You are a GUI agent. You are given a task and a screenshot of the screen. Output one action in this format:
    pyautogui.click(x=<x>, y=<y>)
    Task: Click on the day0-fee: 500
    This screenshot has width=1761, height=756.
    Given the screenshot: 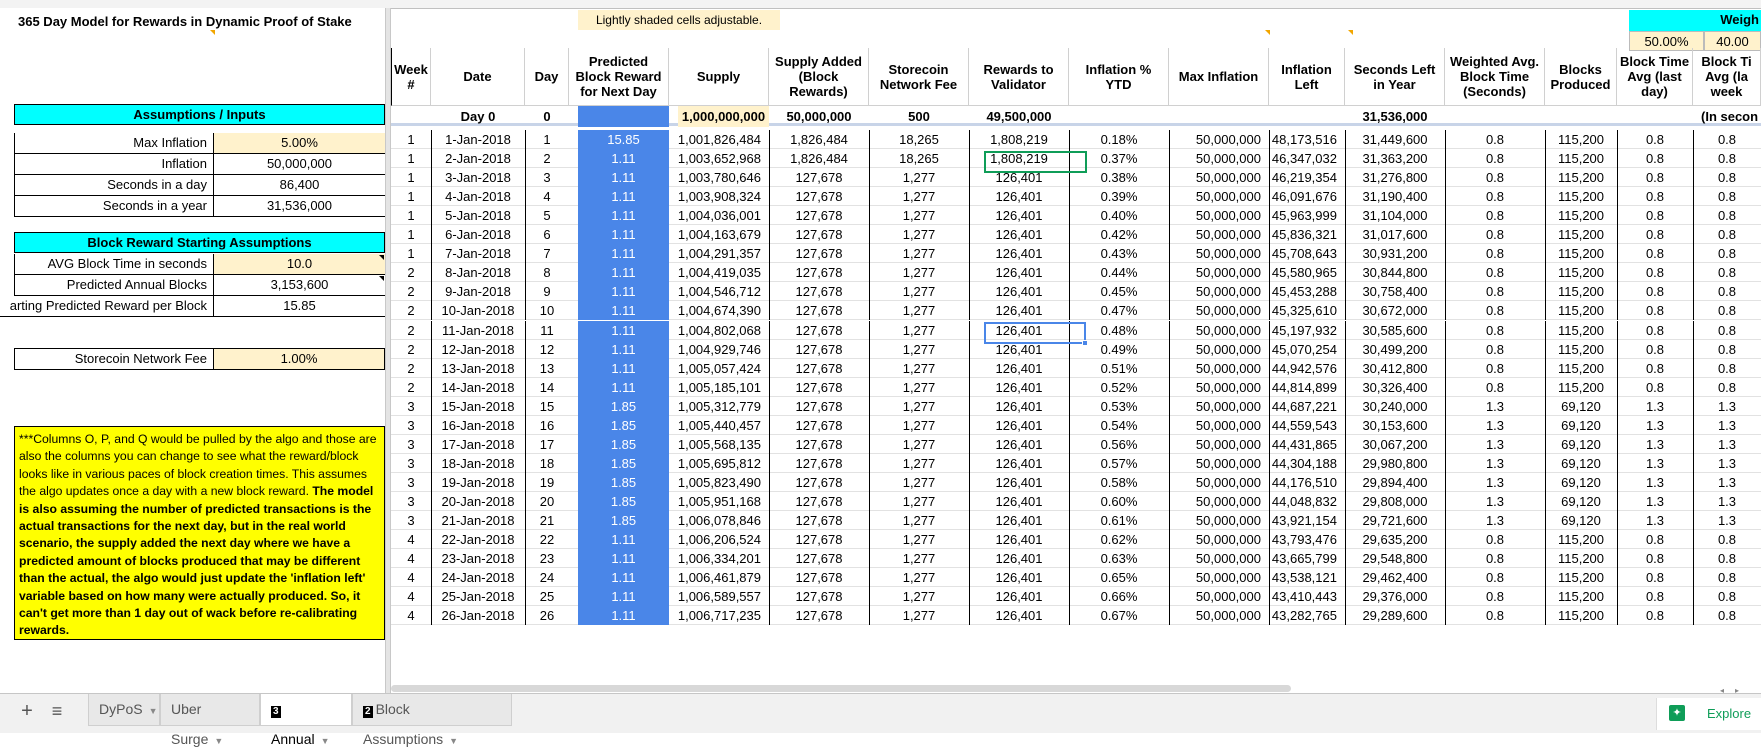 What is the action you would take?
    pyautogui.click(x=919, y=116)
    